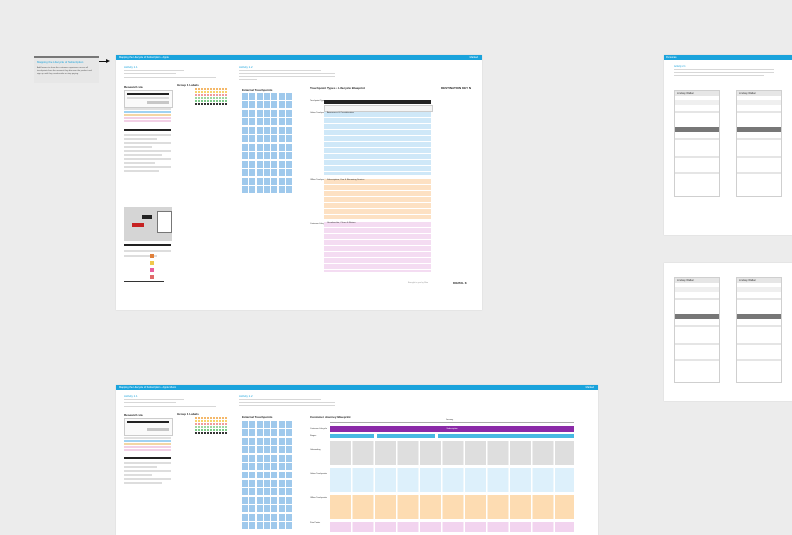 The image size is (792, 535). I want to click on frame-header: Personas, so click(728, 57).